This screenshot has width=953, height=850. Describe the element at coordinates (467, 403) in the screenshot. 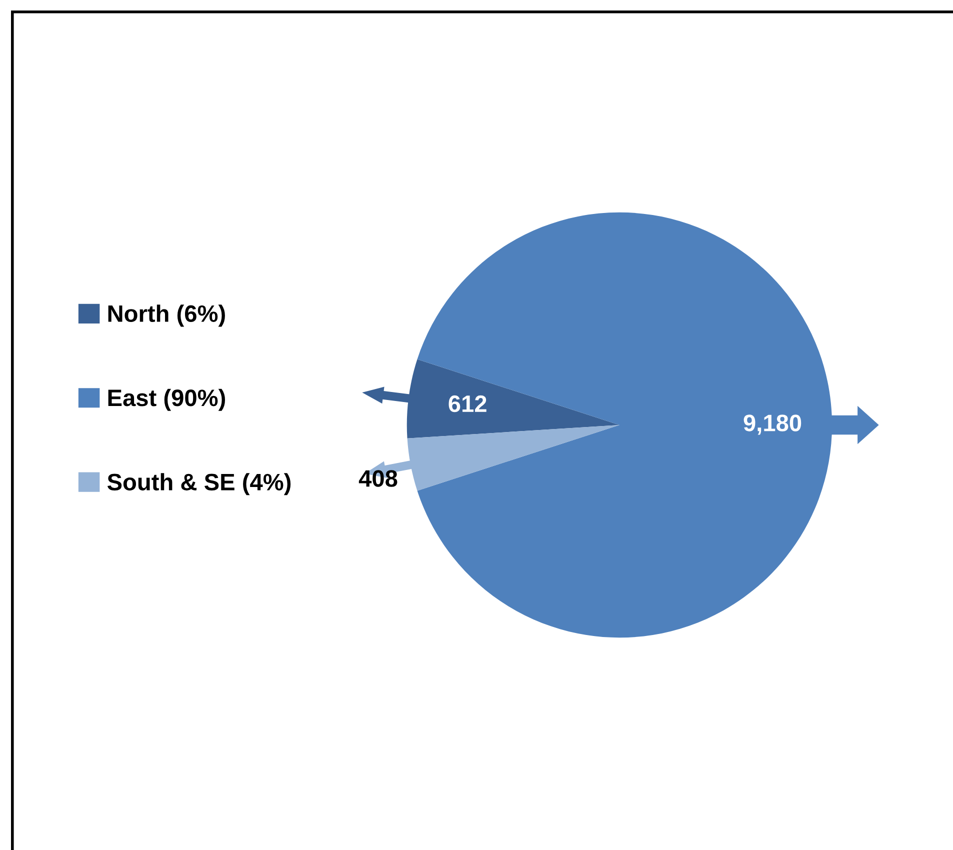

I see `data-label: 612` at that location.